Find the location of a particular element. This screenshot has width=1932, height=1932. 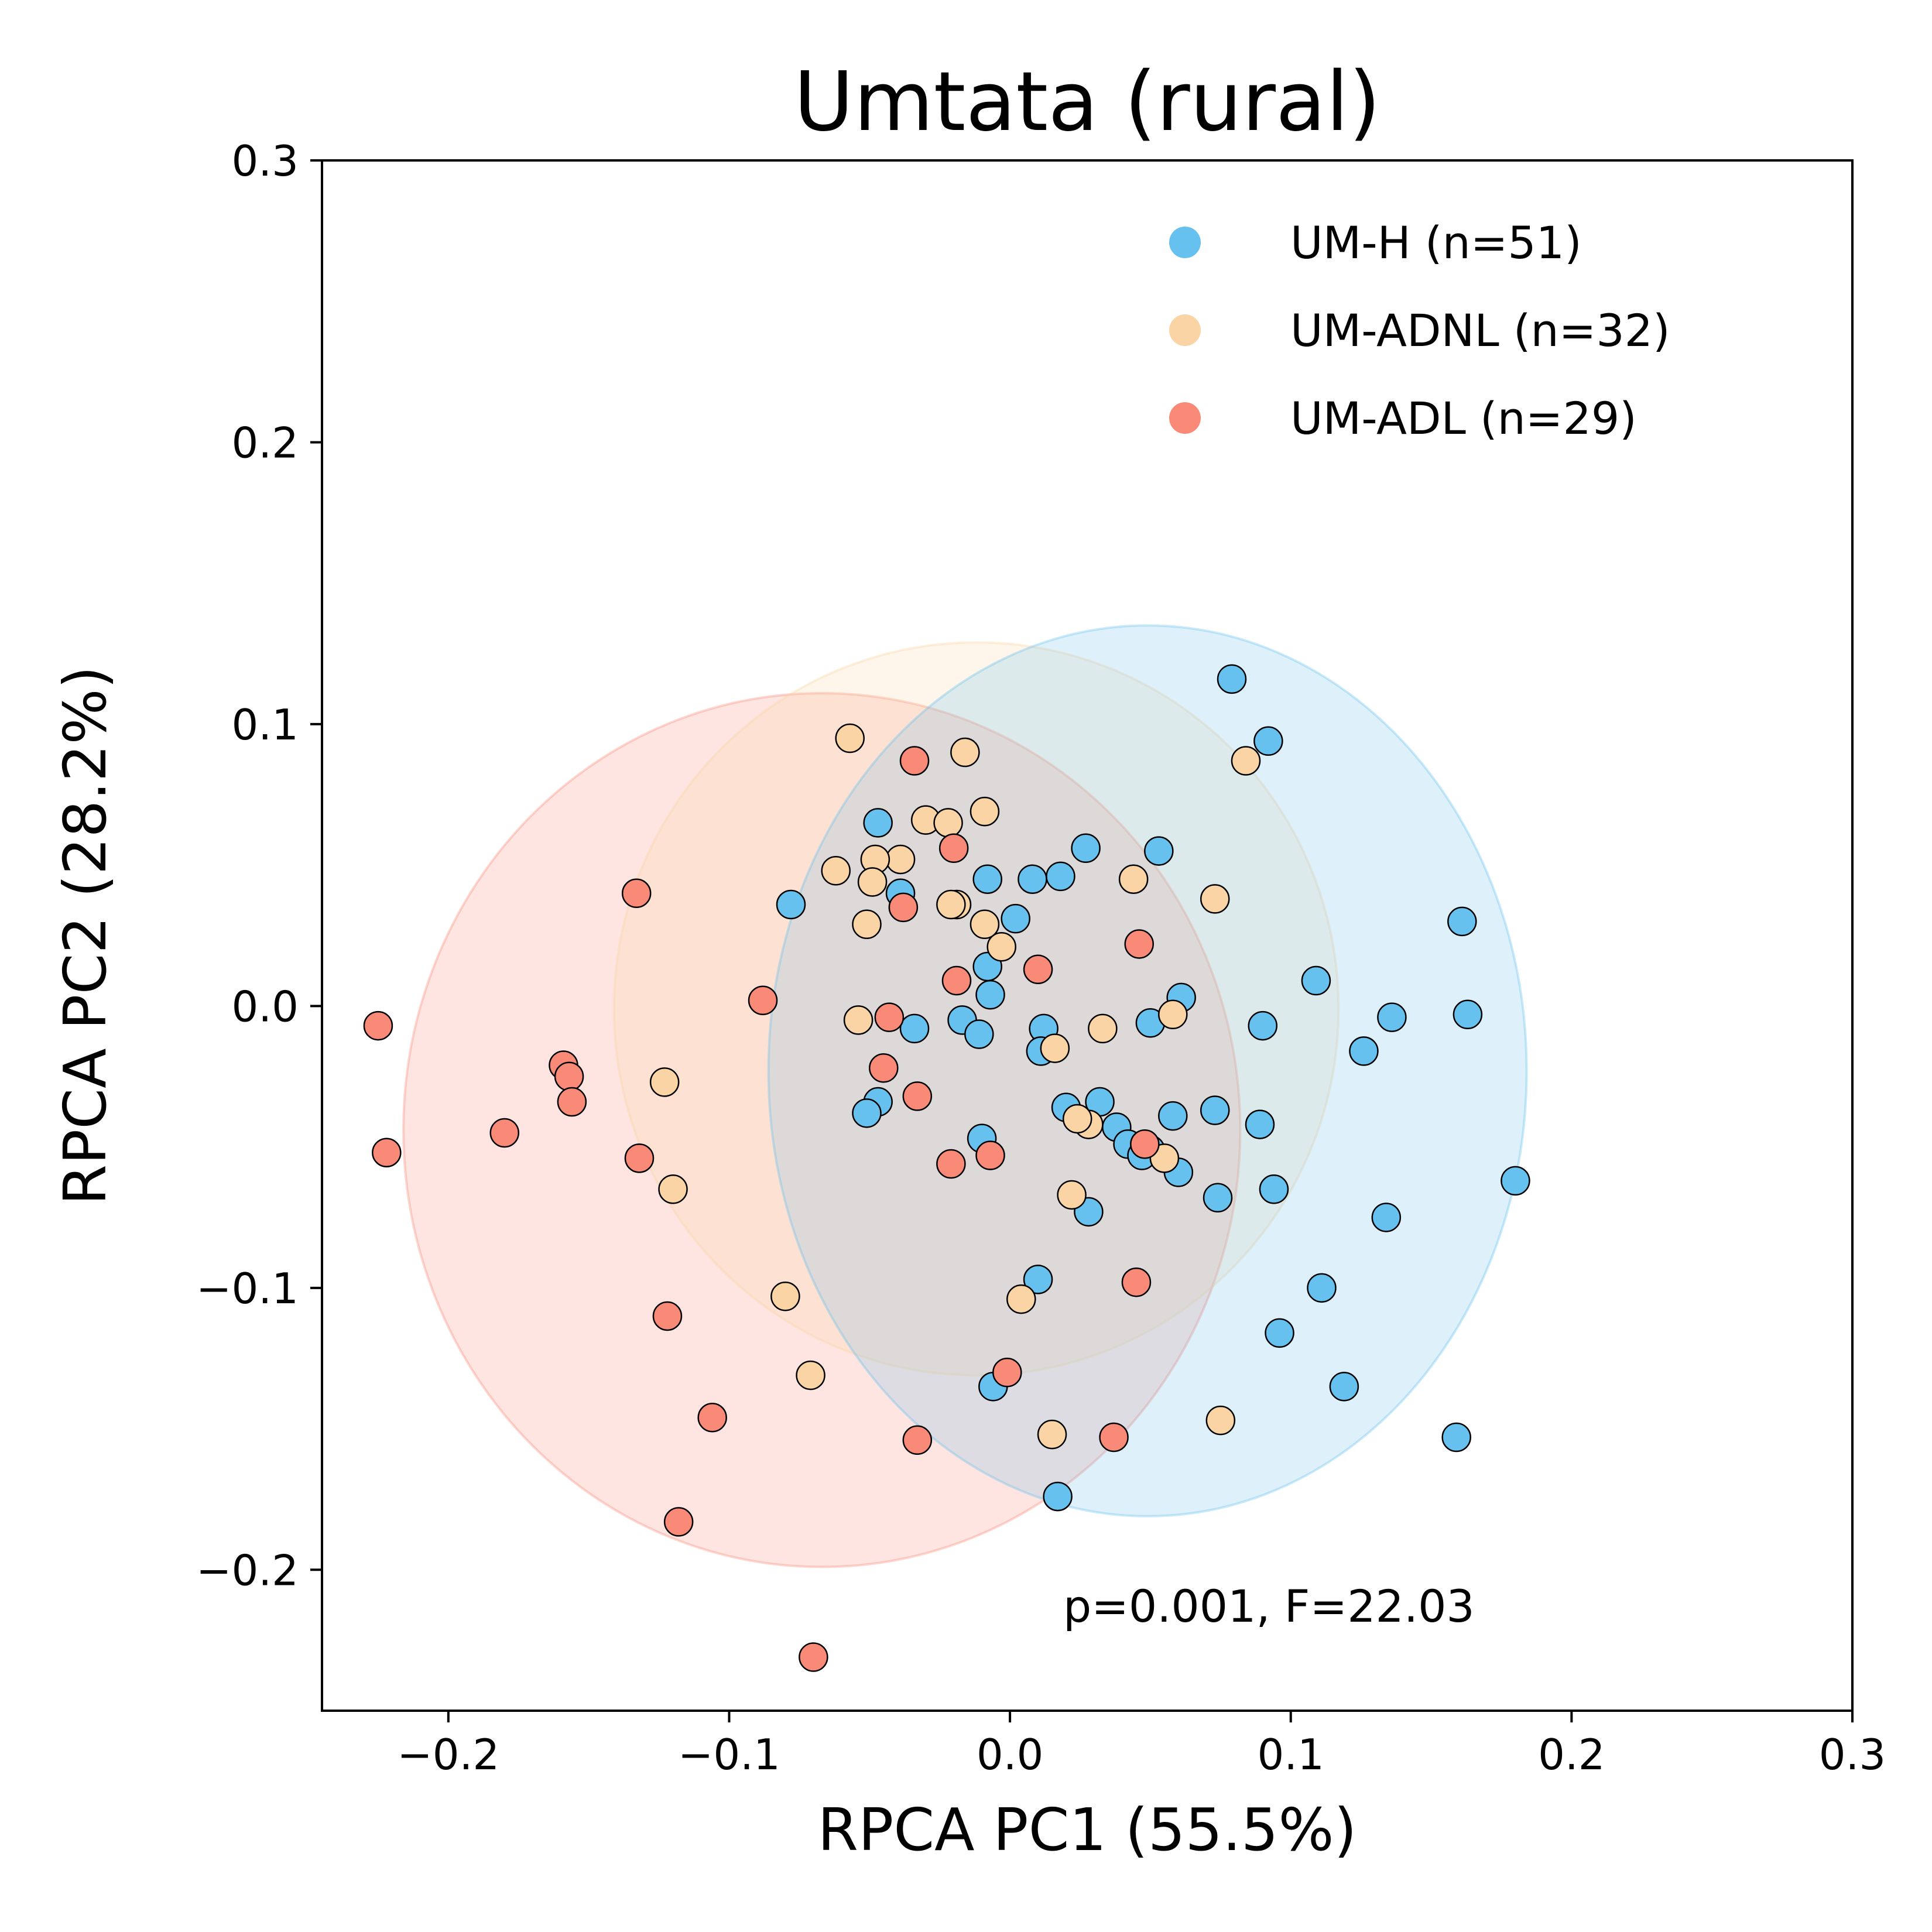

legend: UM-H (n=51) UM-ADNL (n=32) UM-ADL (n=29) is located at coordinates (1419, 330).